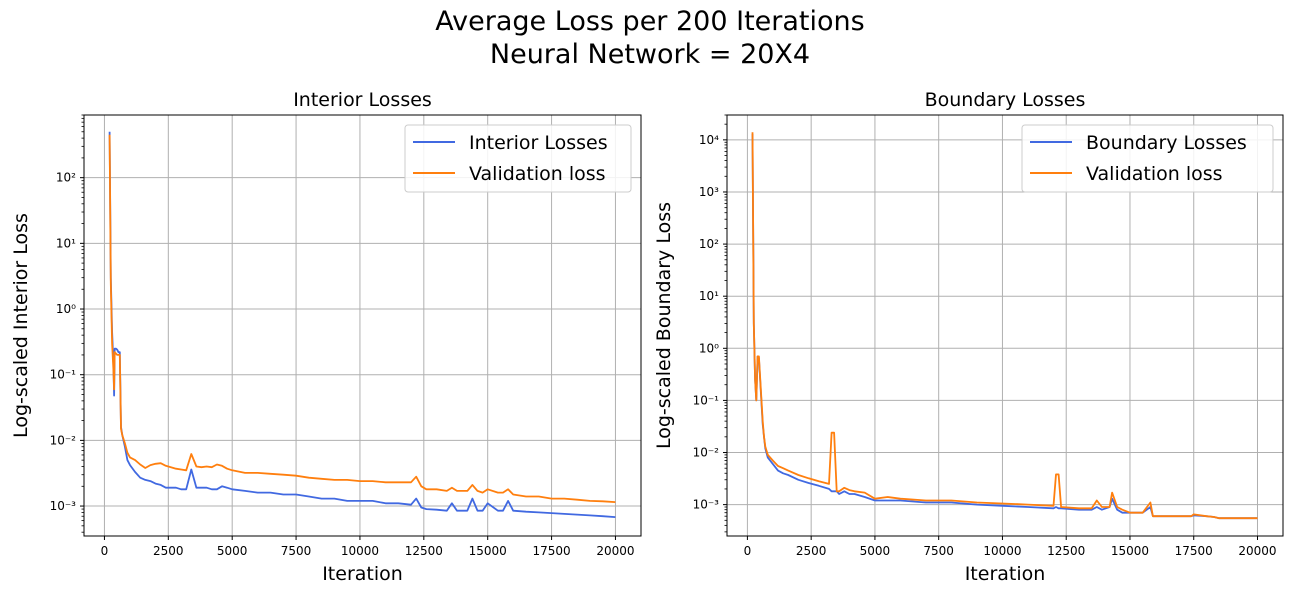 The height and width of the screenshot is (600, 1300). Describe the element at coordinates (1005, 100) in the screenshot. I see `subplot-title: Boundary Losses` at that location.